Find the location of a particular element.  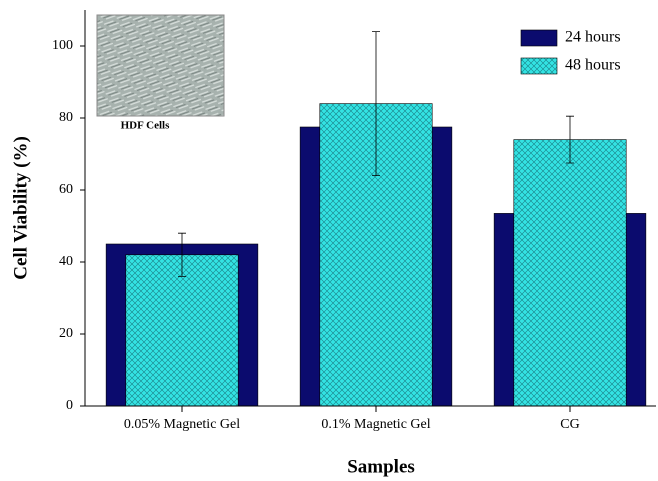

x-tick-label: 0.05% Magnetic Gel is located at coordinates (182, 424).